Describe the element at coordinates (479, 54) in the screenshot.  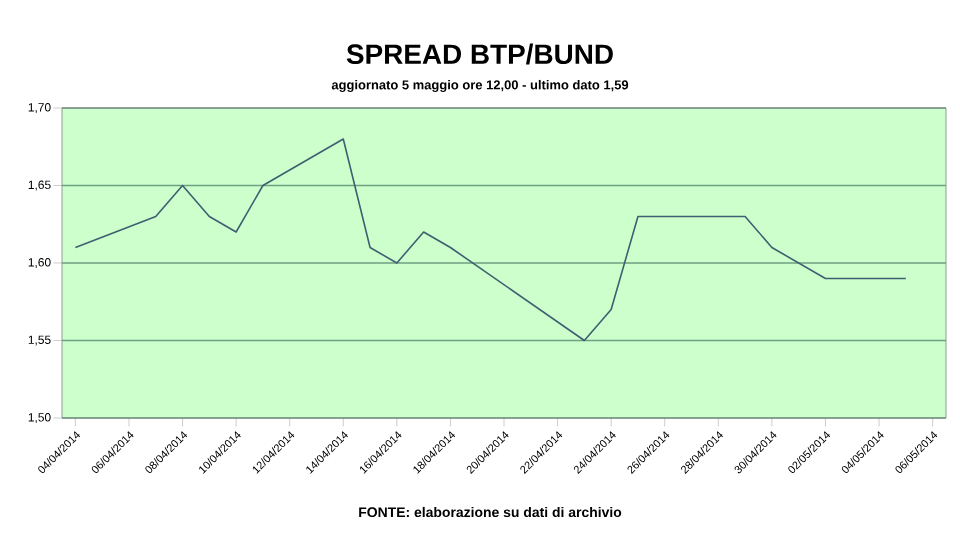
I see `chart-title: SPREAD BTP/BUND` at that location.